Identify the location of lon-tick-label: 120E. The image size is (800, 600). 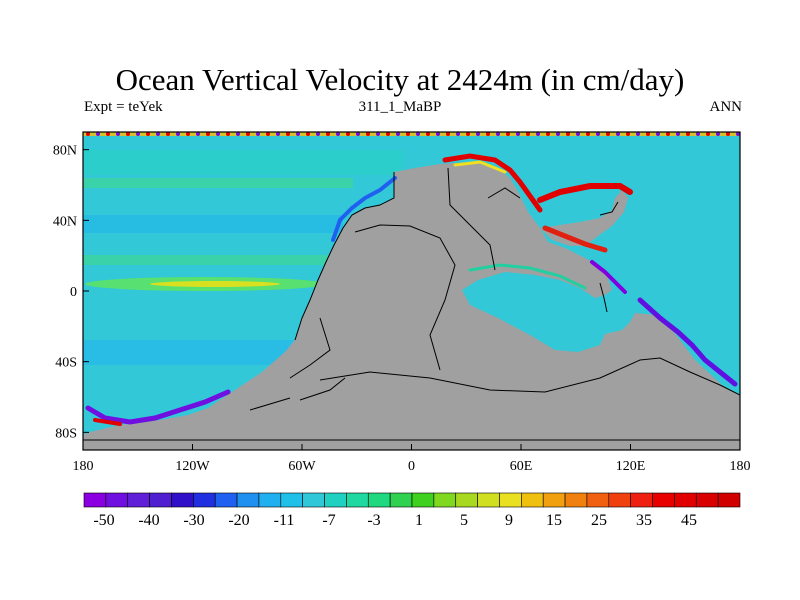
(631, 466).